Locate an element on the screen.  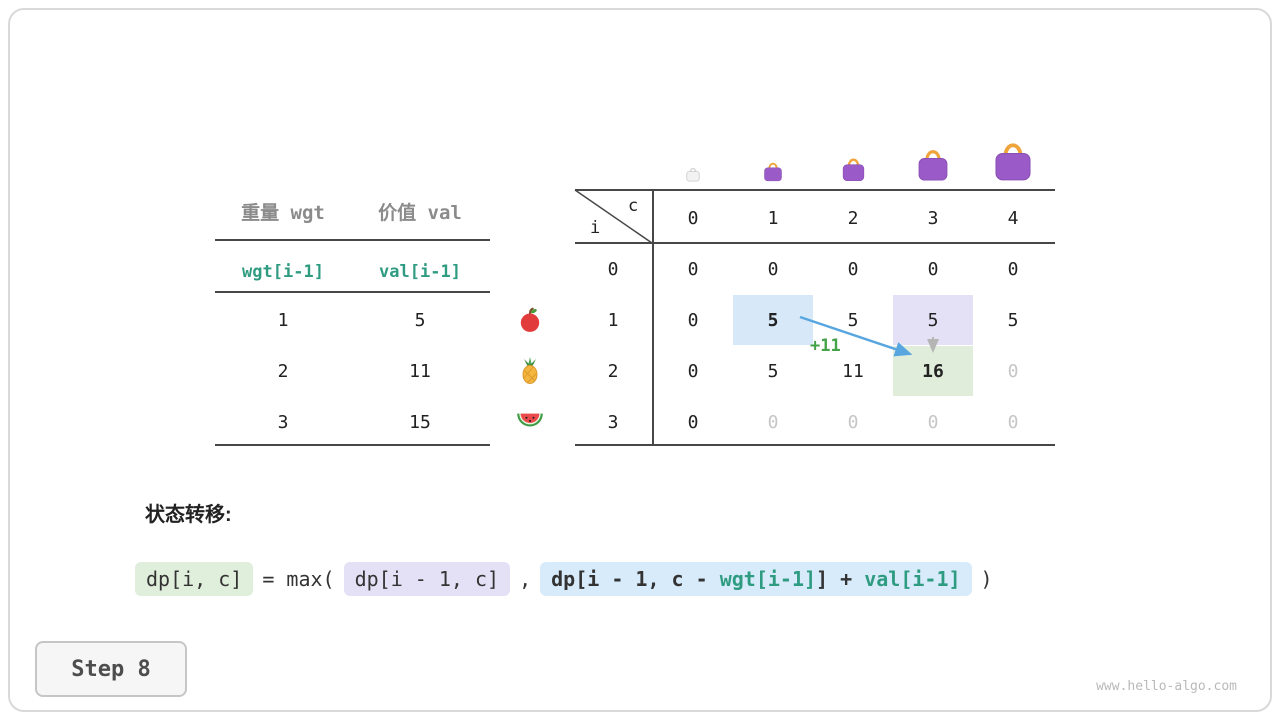
formula-arg2-val: val[i-1] is located at coordinates (912, 579).